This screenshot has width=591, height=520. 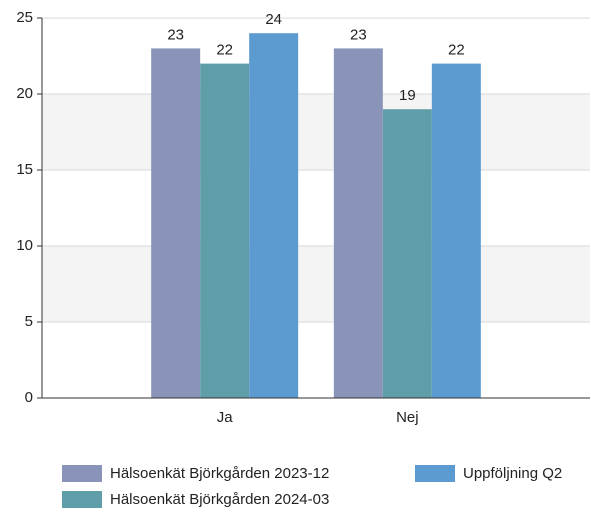 I want to click on legend-label: Hälsoenkät Björkgården 2023-12, so click(x=219, y=473).